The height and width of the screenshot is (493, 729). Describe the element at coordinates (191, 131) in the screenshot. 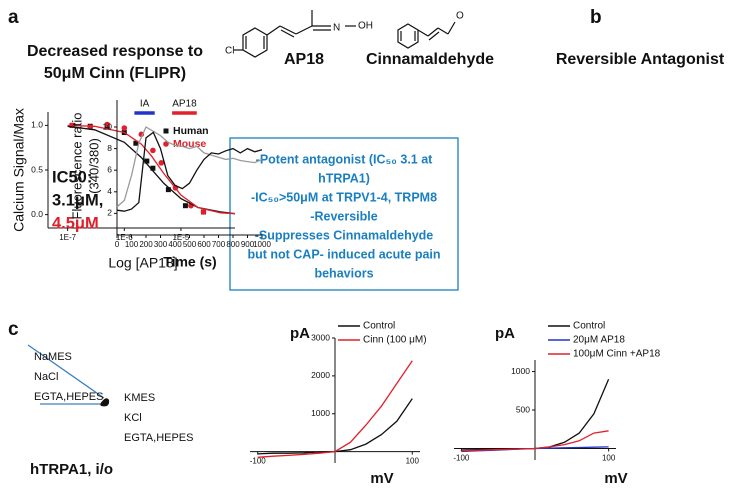

I see `legend-label: Human` at that location.